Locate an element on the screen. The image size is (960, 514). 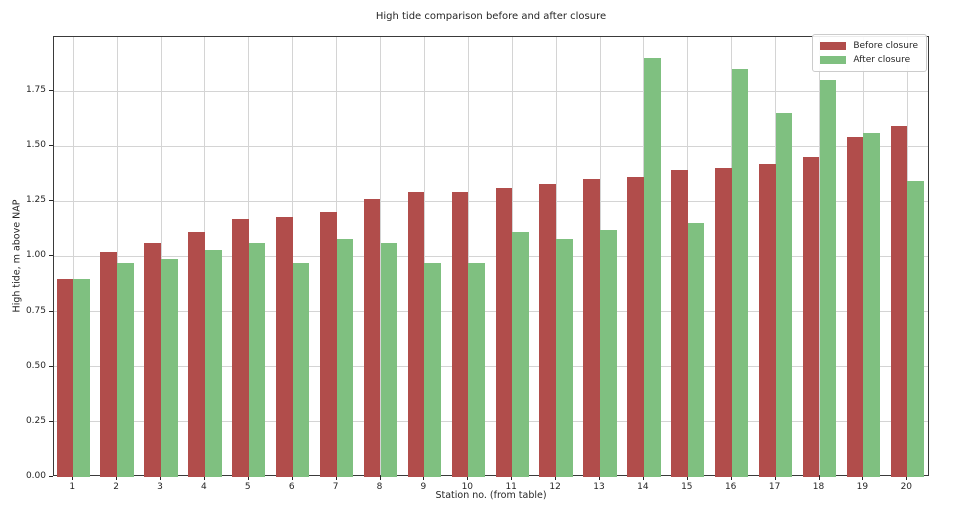
x-tick-label: 20 is located at coordinates (906, 487).